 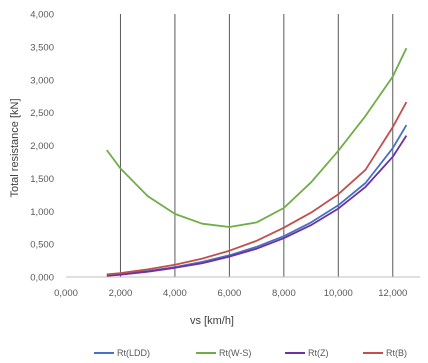 I want to click on y-tick-label: 0,500, so click(x=42, y=245).